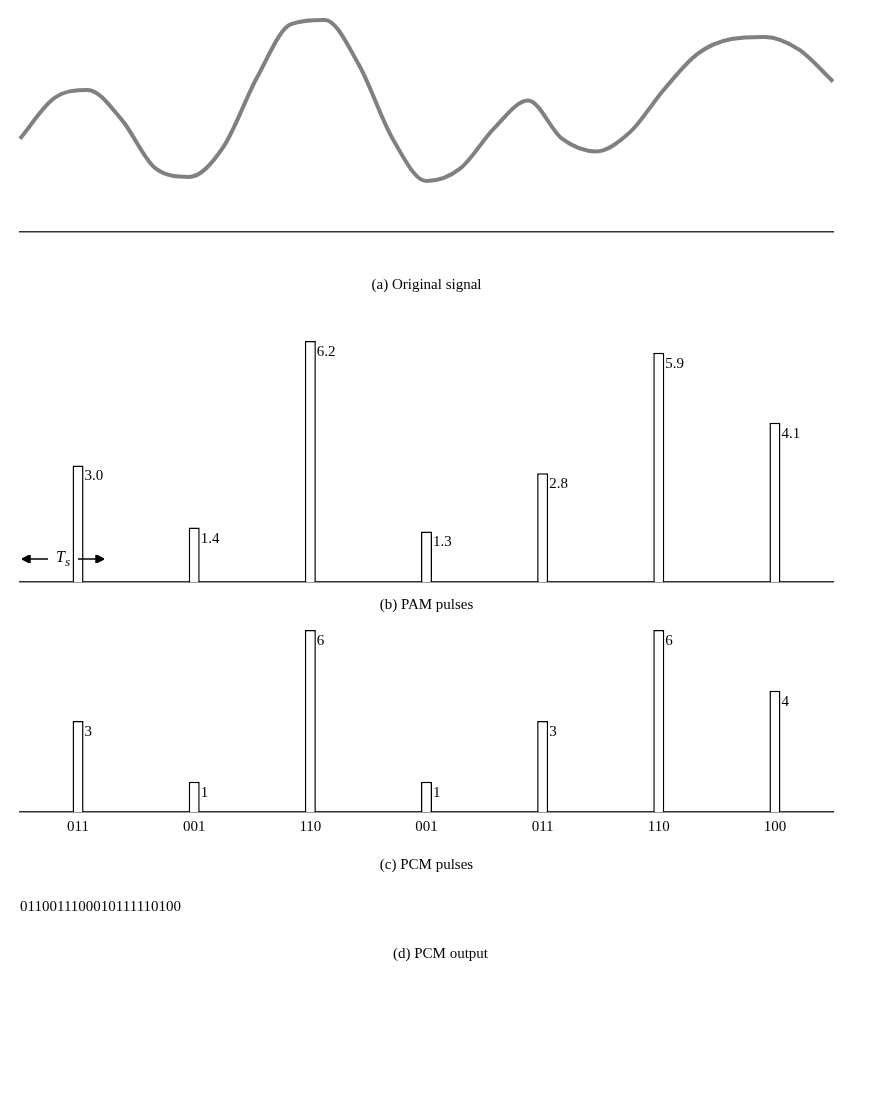 Image resolution: width=881 pixels, height=1111 pixels. Describe the element at coordinates (440, 953) in the screenshot. I see `text: (d) PCM output` at that location.